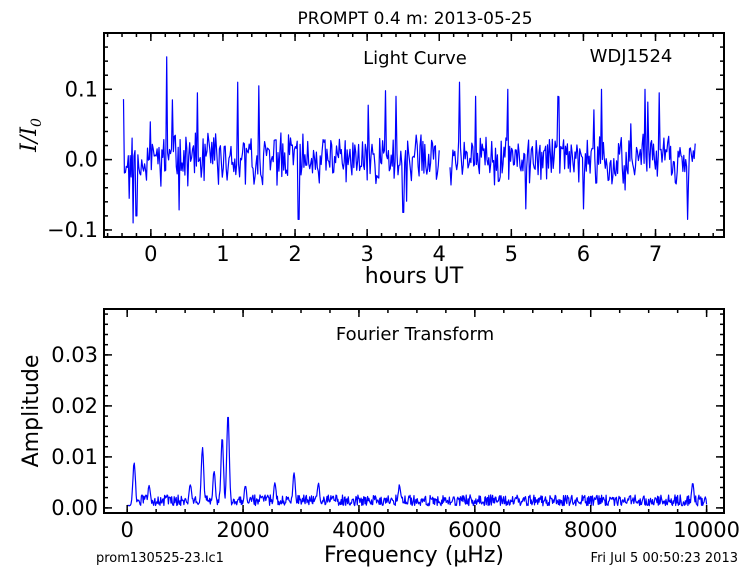 This screenshot has height=580, width=752. Describe the element at coordinates (631, 56) in the screenshot. I see `light-curve-target-label: WDJ1524` at that location.